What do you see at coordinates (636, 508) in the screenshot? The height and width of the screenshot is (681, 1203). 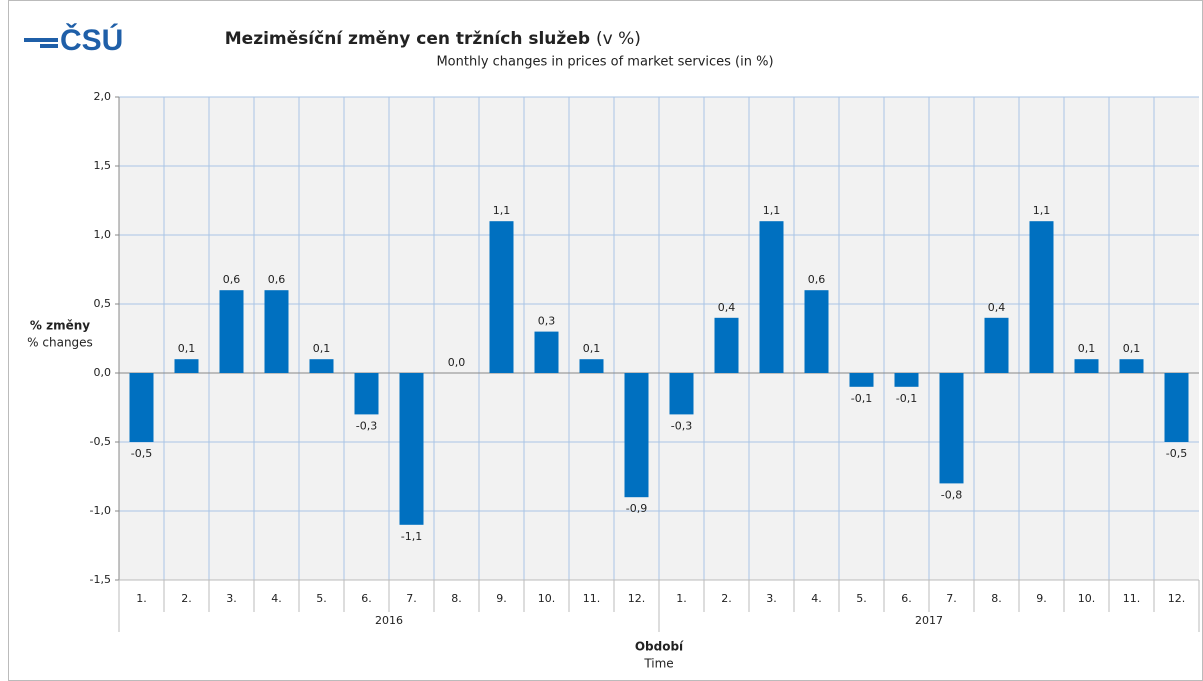 I see `data-label: -0,9` at bounding box center [636, 508].